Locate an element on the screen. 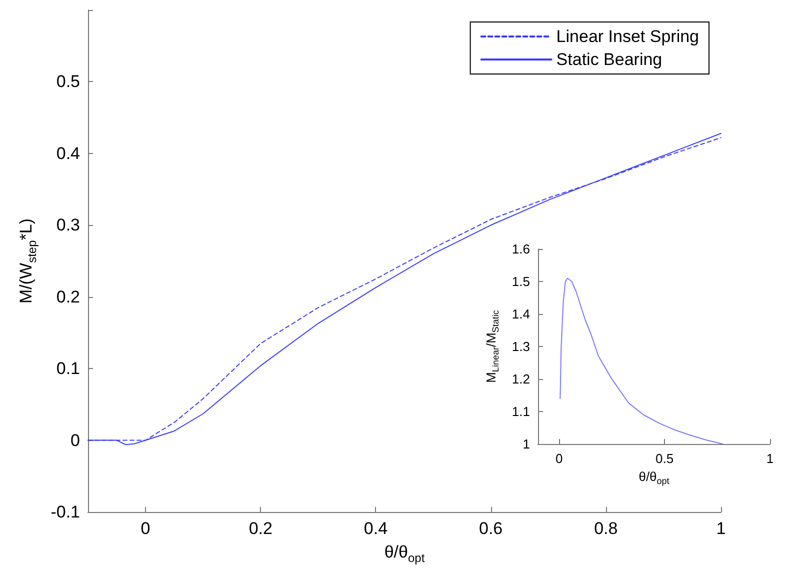 This screenshot has width=789, height=570. x-tick-label: 0.8 is located at coordinates (606, 528).